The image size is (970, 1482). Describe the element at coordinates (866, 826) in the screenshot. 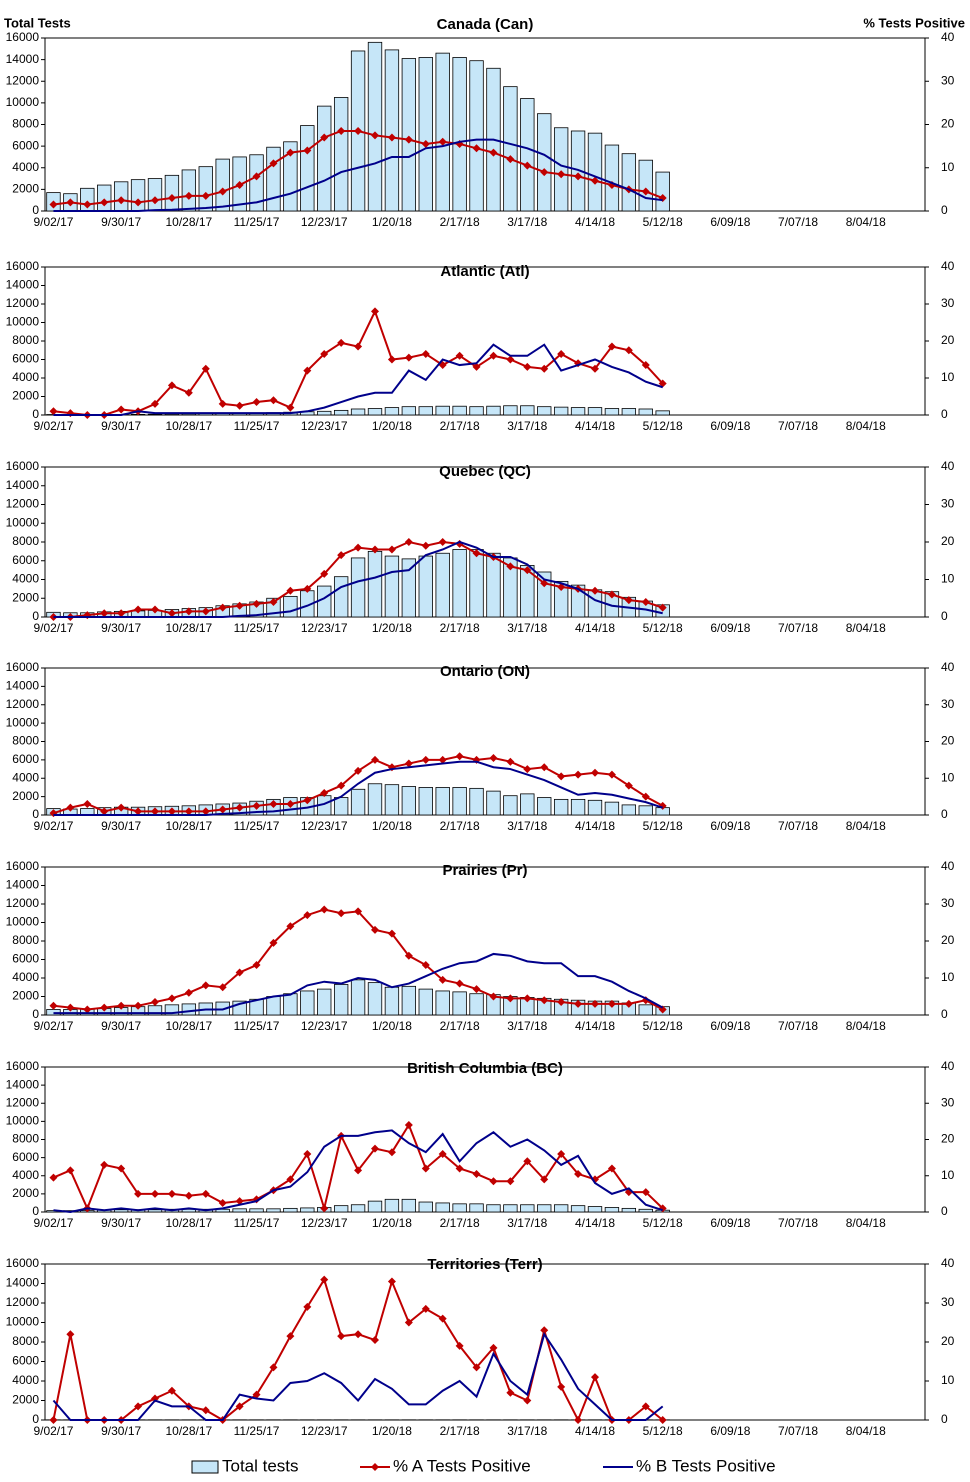

I see `x-tick-label: 8/04/18` at that location.